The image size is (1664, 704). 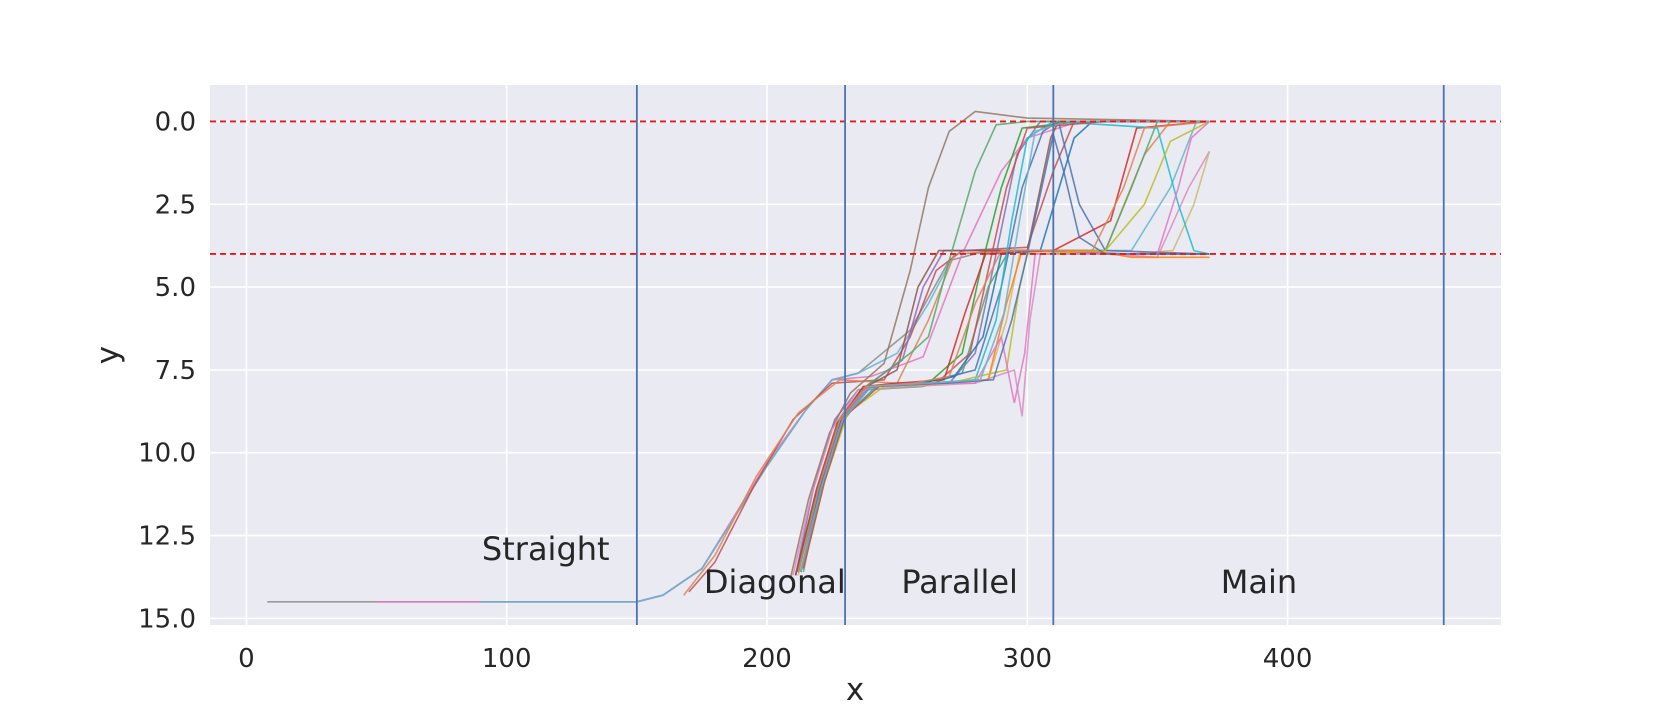 What do you see at coordinates (889, 565) in the screenshot?
I see `region-labels: Straight Diagonal Parallel Main` at bounding box center [889, 565].